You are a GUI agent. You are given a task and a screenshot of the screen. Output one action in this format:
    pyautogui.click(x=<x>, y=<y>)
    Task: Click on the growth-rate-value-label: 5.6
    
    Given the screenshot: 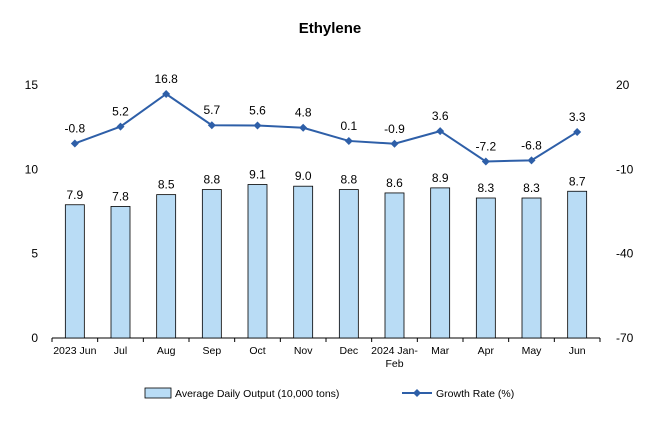 What is the action you would take?
    pyautogui.click(x=257, y=110)
    